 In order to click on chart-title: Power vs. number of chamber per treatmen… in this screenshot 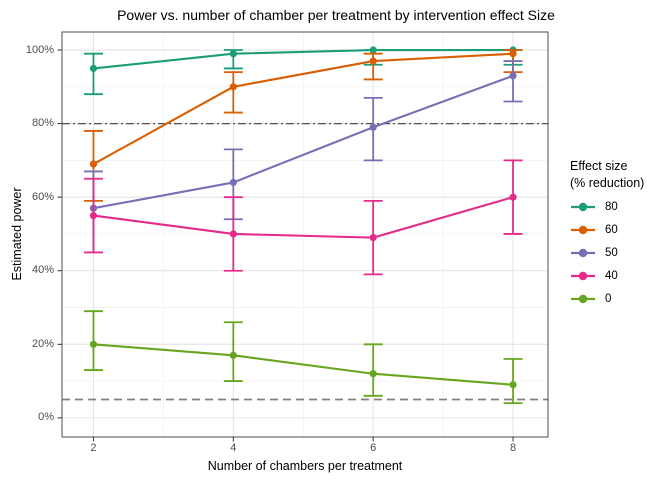, I will do `click(336, 15)`.